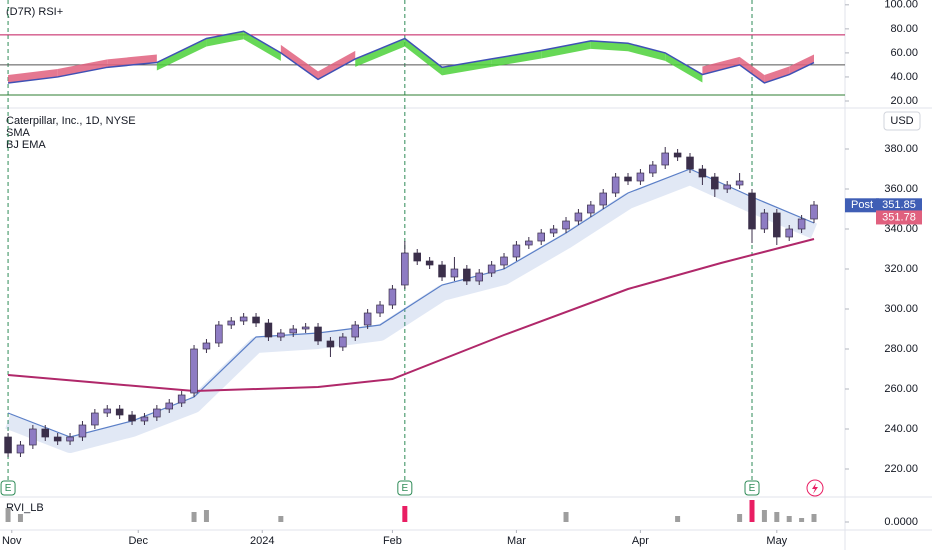  What do you see at coordinates (901, 229) in the screenshot?
I see `y-tick-label: 340.00` at bounding box center [901, 229].